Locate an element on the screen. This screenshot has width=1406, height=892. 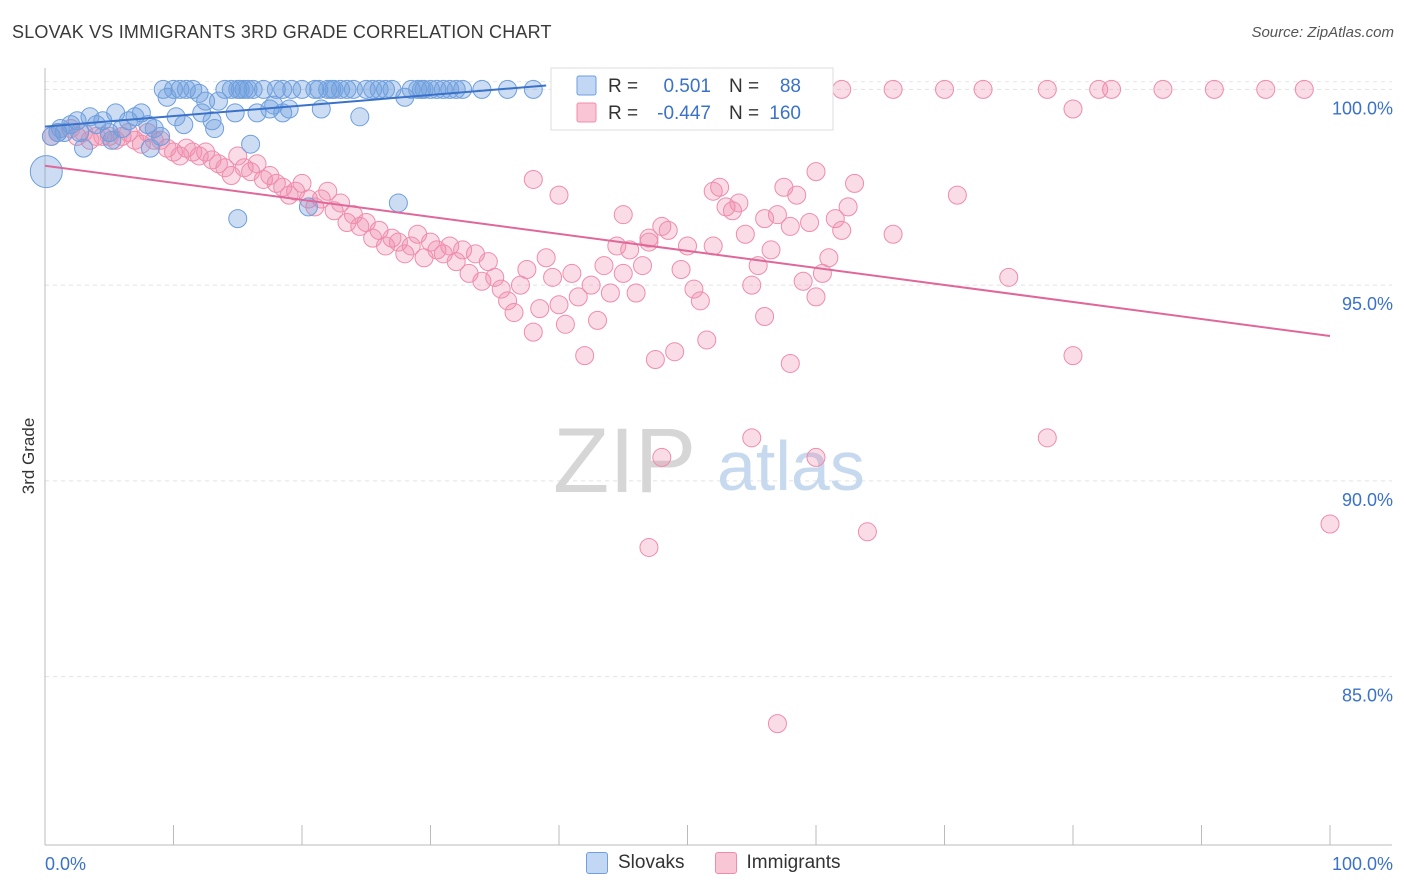
series-legend: Slovaks Immigrants is located at coordinates (728, 863).